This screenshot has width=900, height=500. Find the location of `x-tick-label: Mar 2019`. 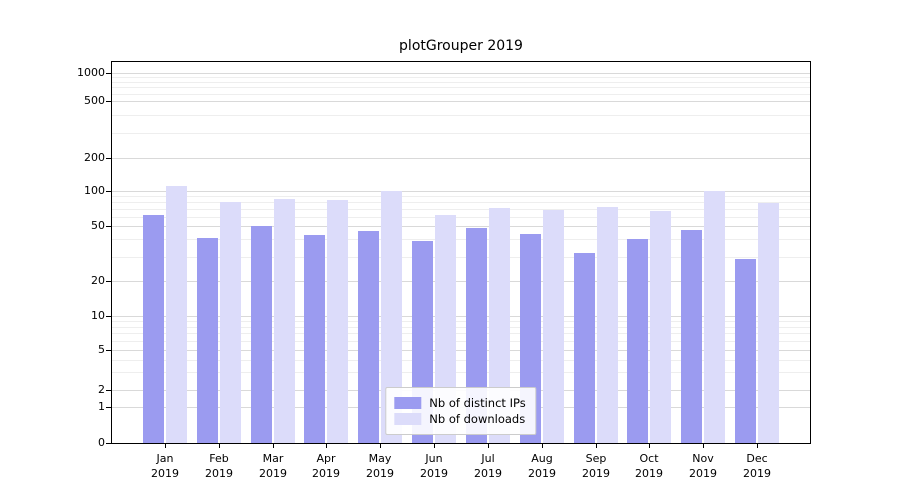

x-tick-label: Mar 2019 is located at coordinates (273, 466).